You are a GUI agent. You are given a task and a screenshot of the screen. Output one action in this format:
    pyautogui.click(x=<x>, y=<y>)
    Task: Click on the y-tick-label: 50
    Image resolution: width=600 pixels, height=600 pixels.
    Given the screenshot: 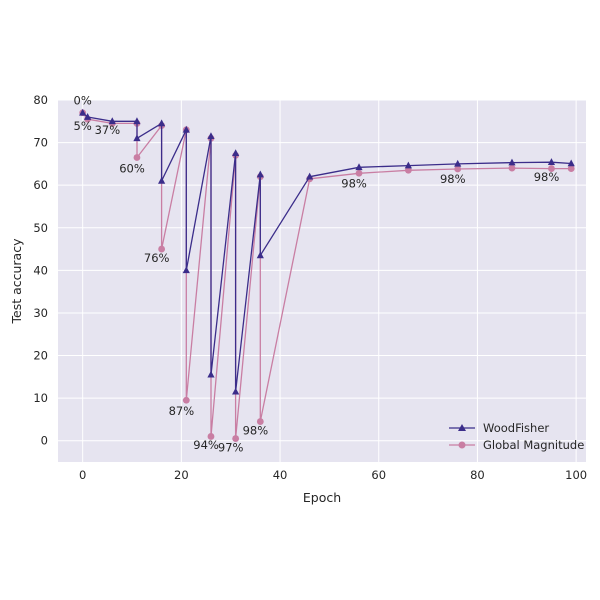 What is the action you would take?
    pyautogui.click(x=40, y=228)
    